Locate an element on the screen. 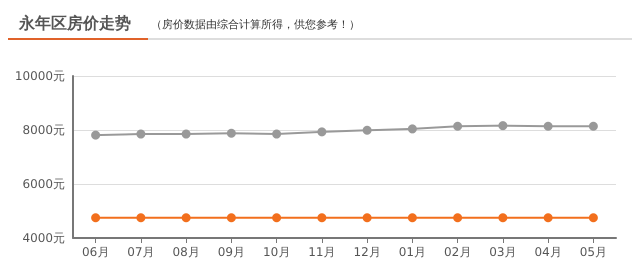 The height and width of the screenshot is (277, 640). x-tick-label: 04月 is located at coordinates (548, 252).